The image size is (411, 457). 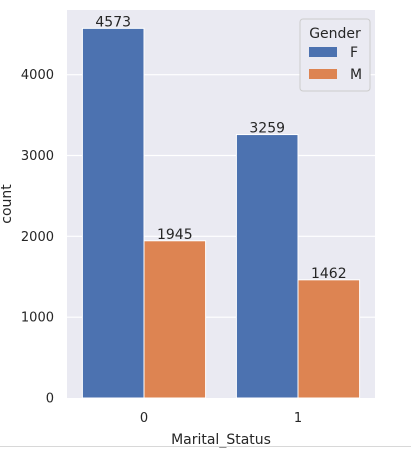 What do you see at coordinates (267, 129) in the screenshot?
I see `data-label: 3259` at bounding box center [267, 129].